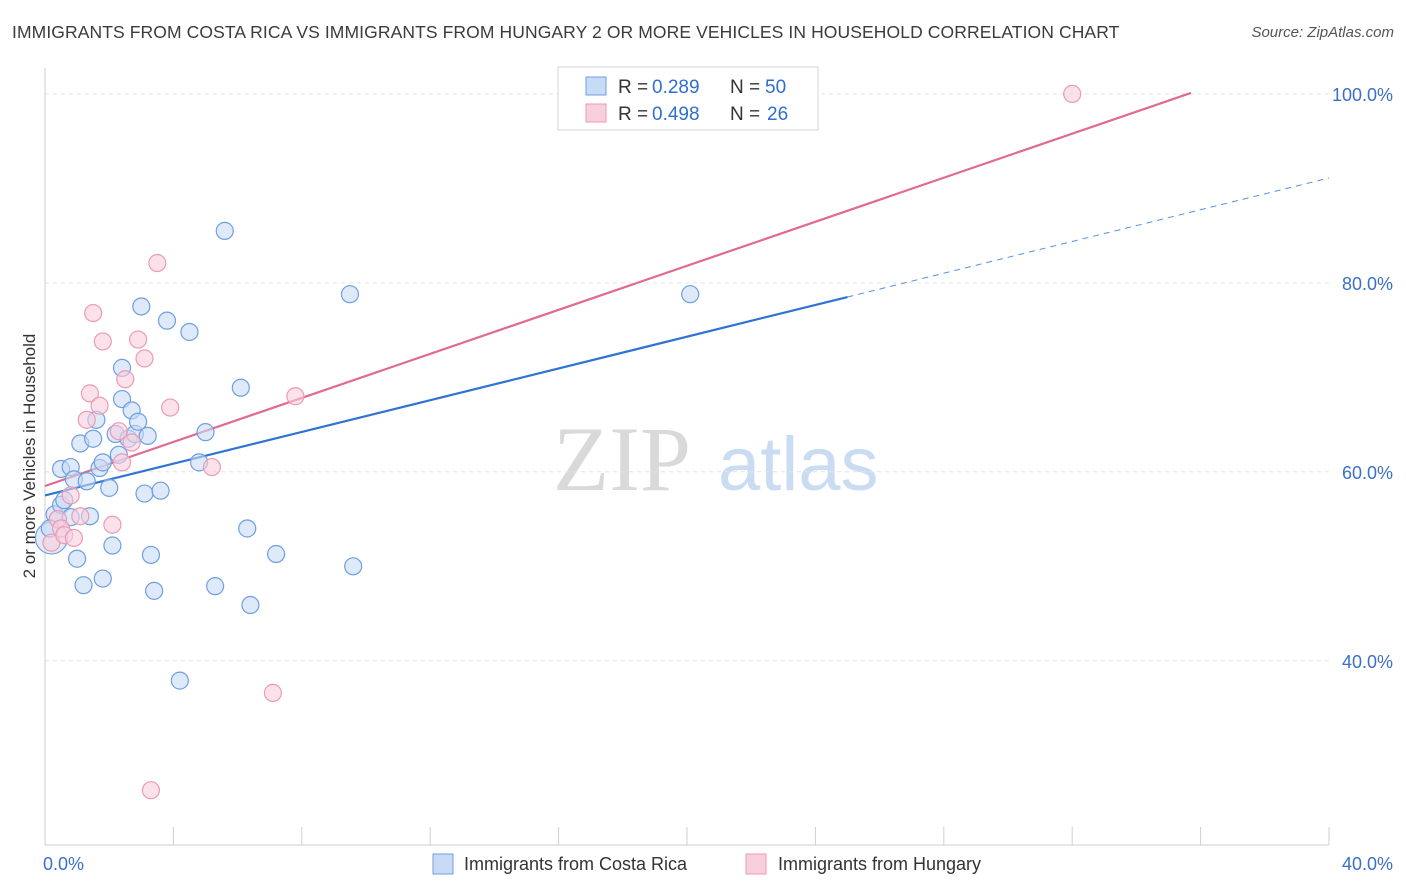 This screenshot has height=892, width=1406. What do you see at coordinates (633, 87) in the screenshot?
I see `legend-r-label-costa-rica: R =` at bounding box center [633, 87].